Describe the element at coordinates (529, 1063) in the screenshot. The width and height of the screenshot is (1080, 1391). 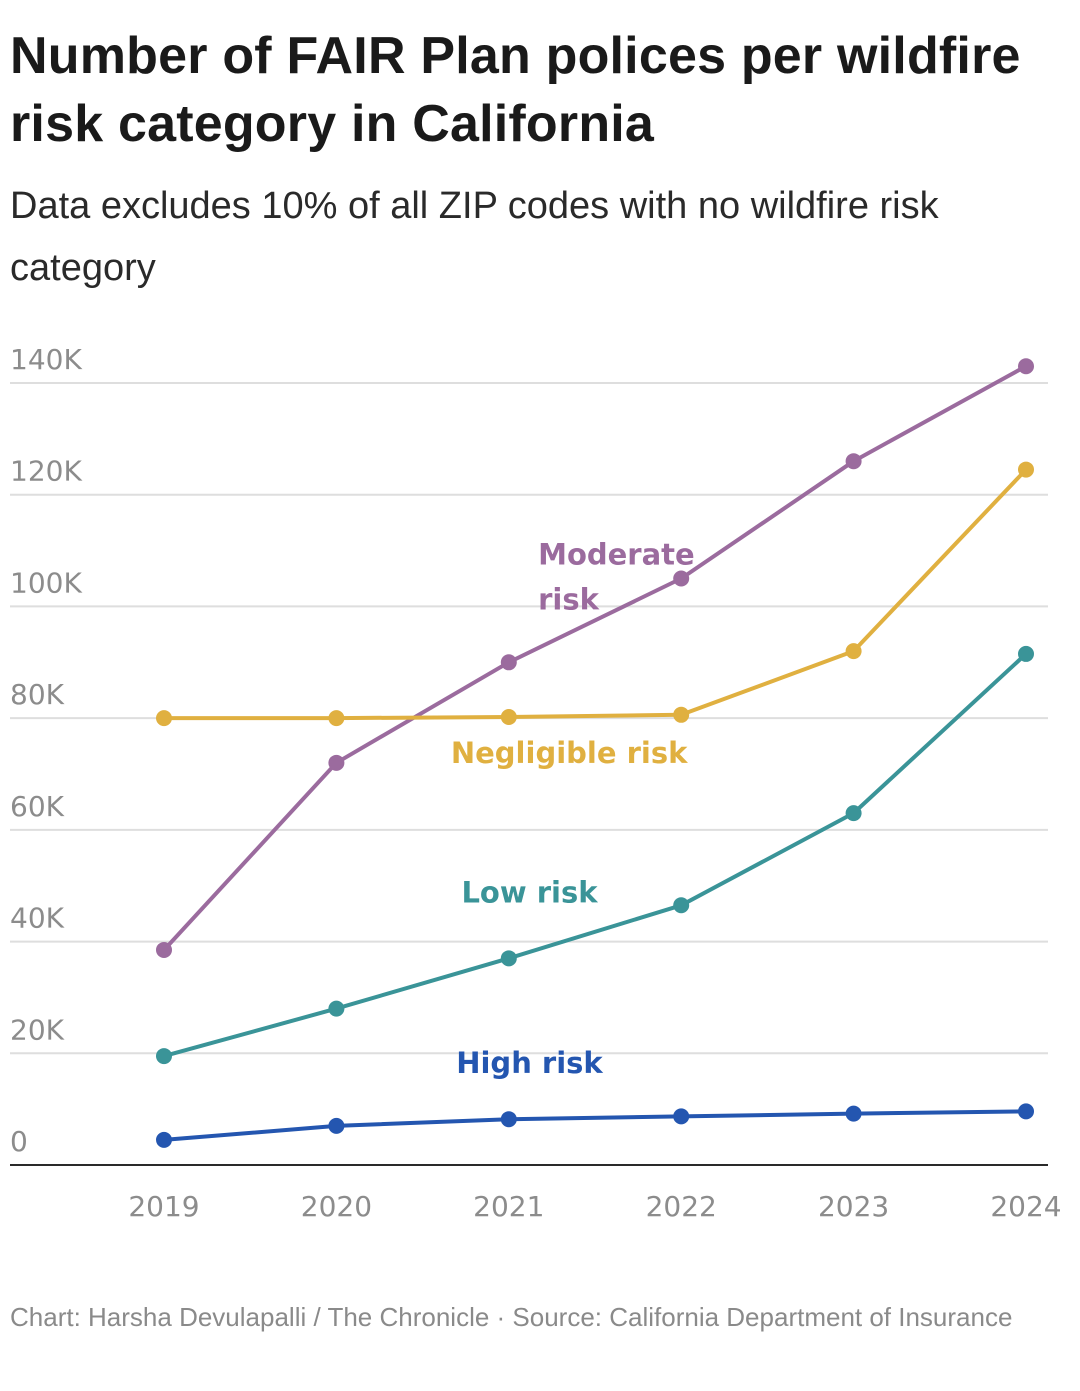
I see `series-label-high-risk: High risk` at that location.